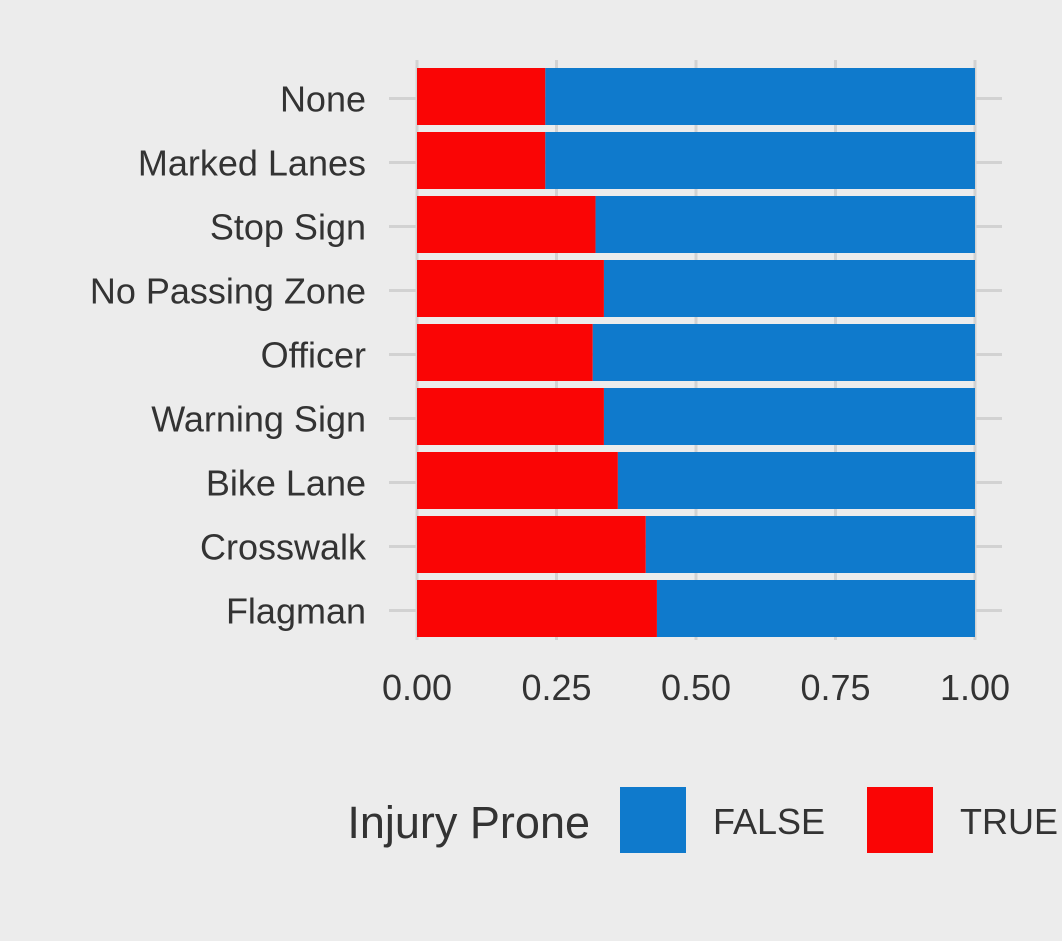 The image size is (1062, 941). I want to click on x-tick-label: 0.50, so click(696, 687).